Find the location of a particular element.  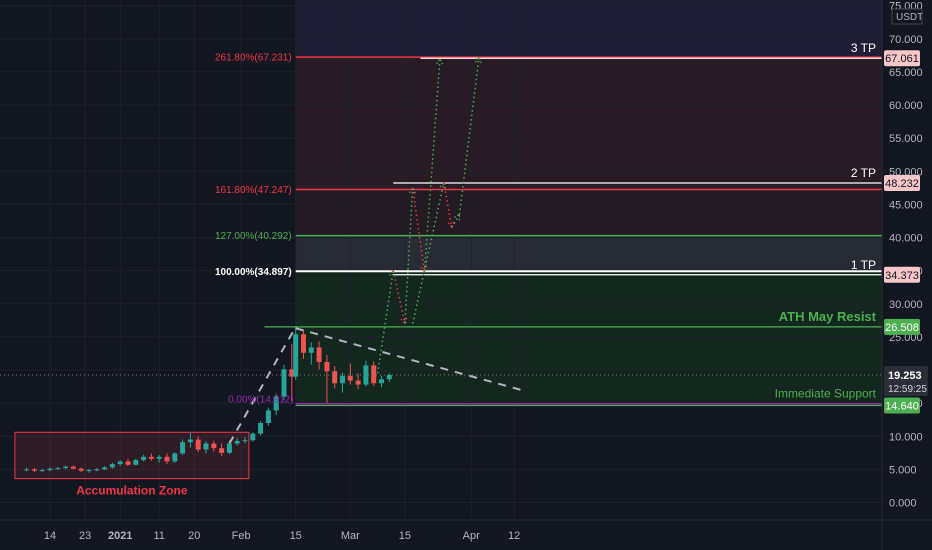

price-tick-label: 55.000 is located at coordinates (906, 139).